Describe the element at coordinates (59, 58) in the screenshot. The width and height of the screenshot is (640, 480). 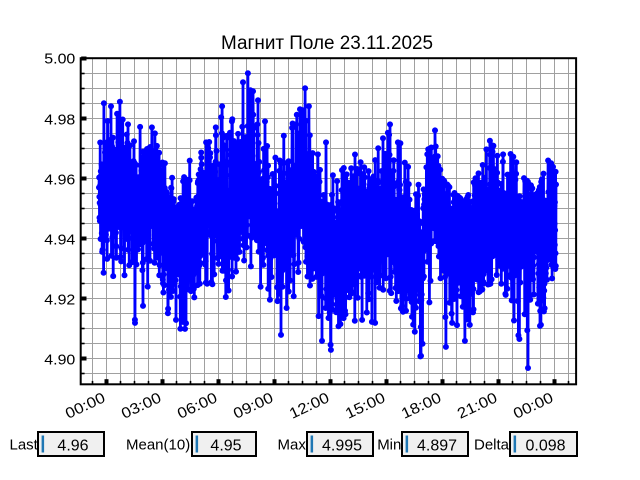
I see `svg-text: 5.00` at that location.